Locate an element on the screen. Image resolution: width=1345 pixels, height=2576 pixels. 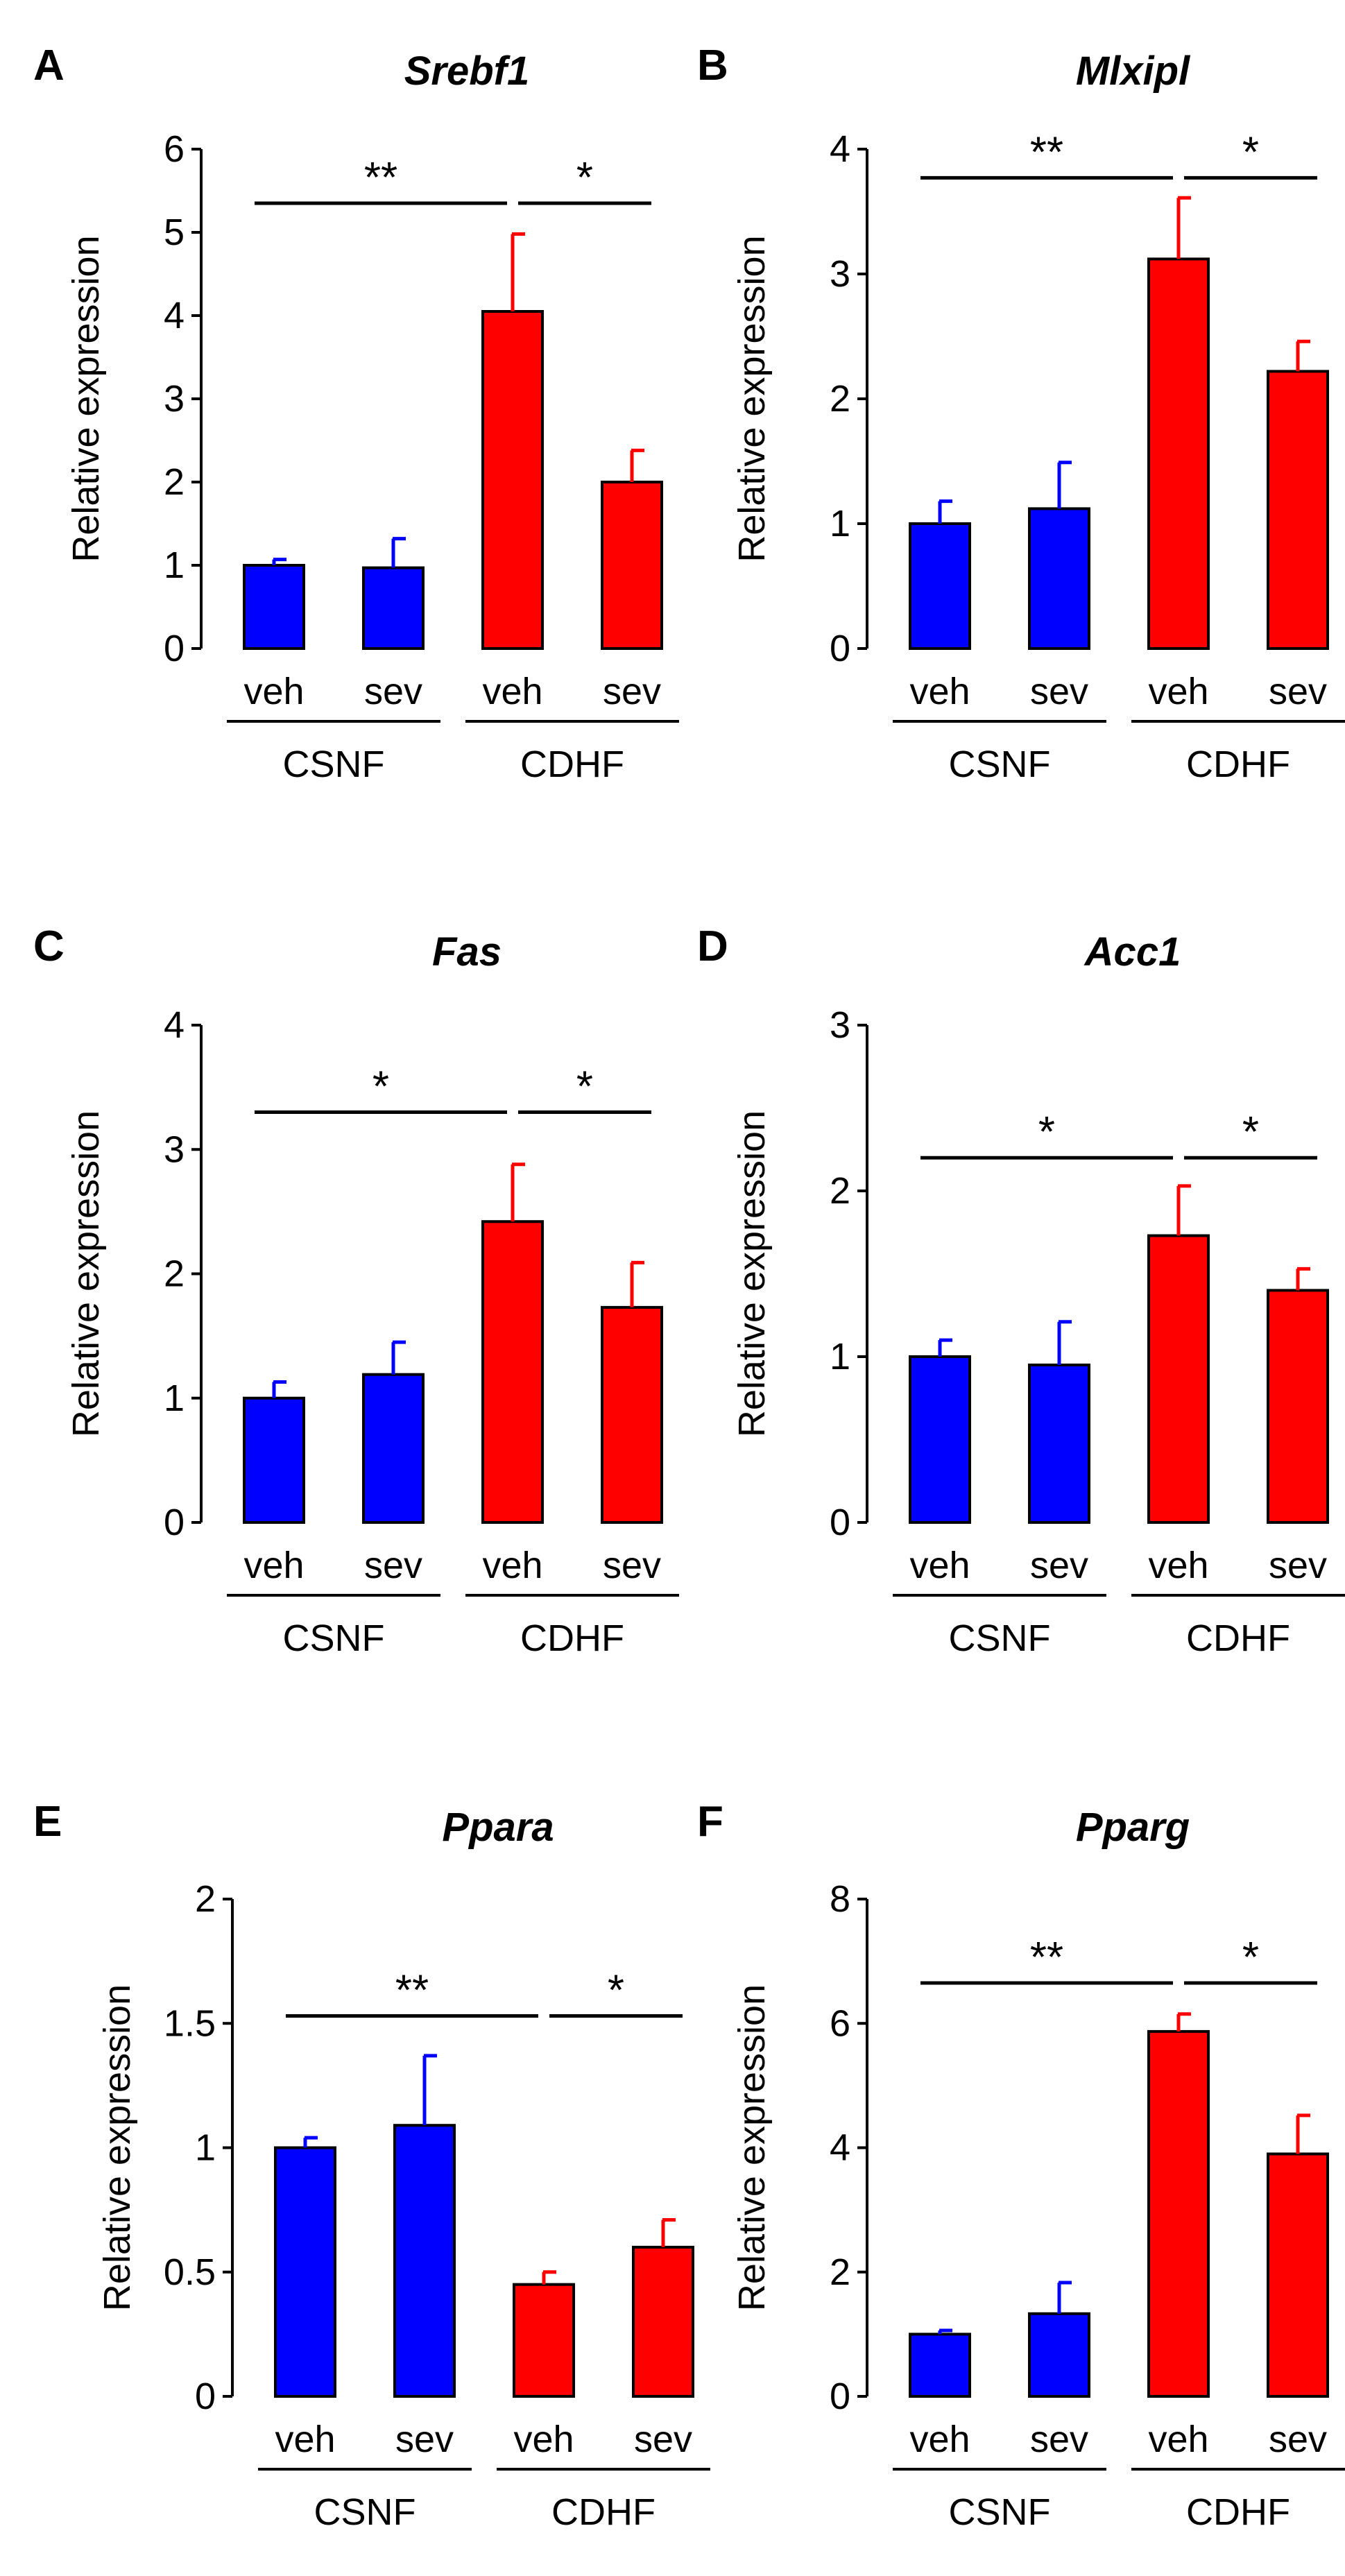
panel-letter: A is located at coordinates (49, 65).